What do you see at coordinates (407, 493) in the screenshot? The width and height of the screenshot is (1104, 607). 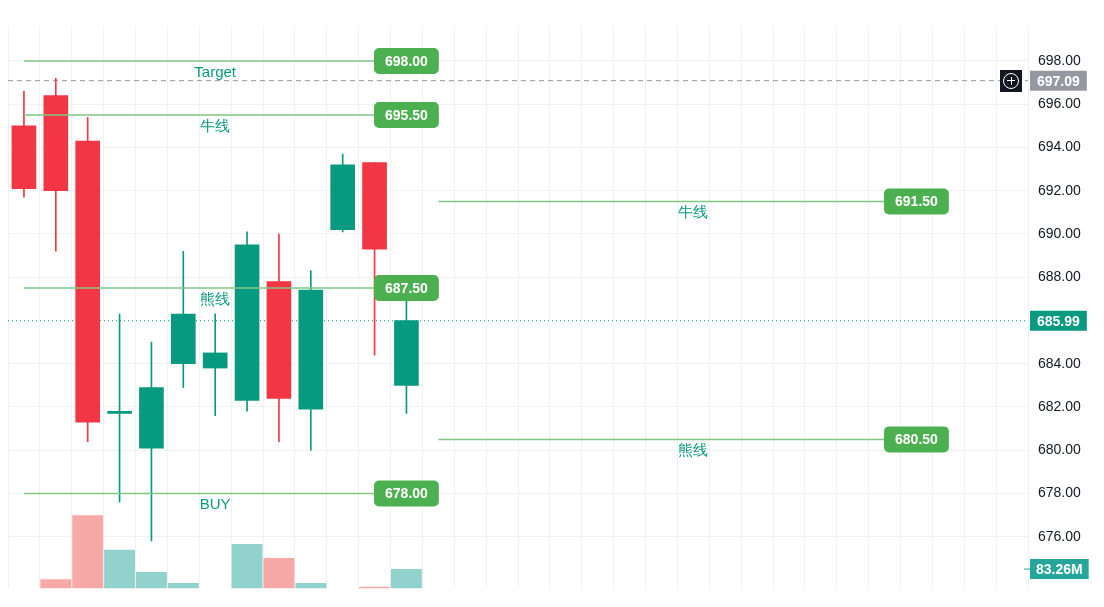 I see `data-label: 678.00` at bounding box center [407, 493].